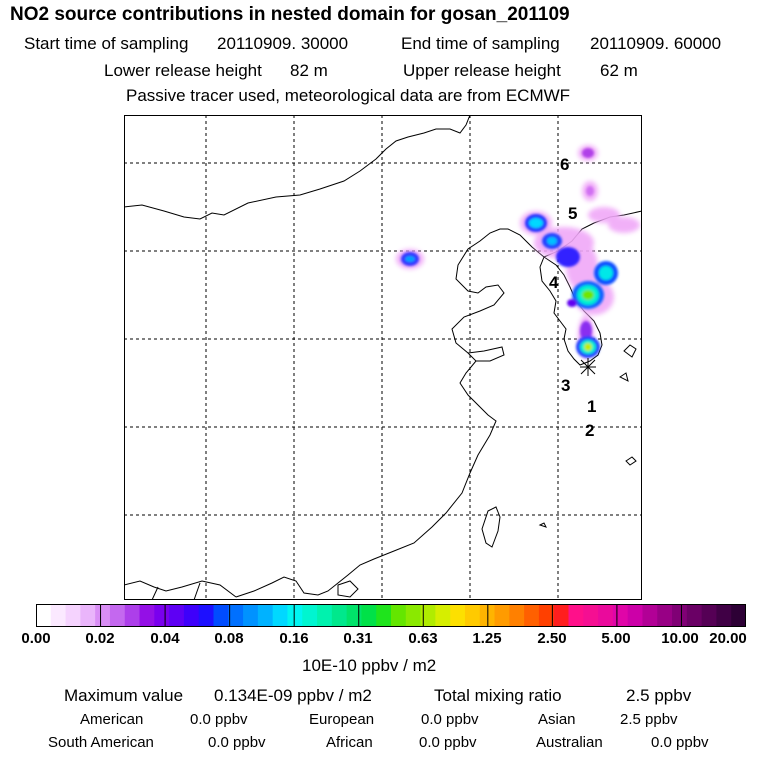  I want to click on map-marker-6: 6, so click(564, 164).